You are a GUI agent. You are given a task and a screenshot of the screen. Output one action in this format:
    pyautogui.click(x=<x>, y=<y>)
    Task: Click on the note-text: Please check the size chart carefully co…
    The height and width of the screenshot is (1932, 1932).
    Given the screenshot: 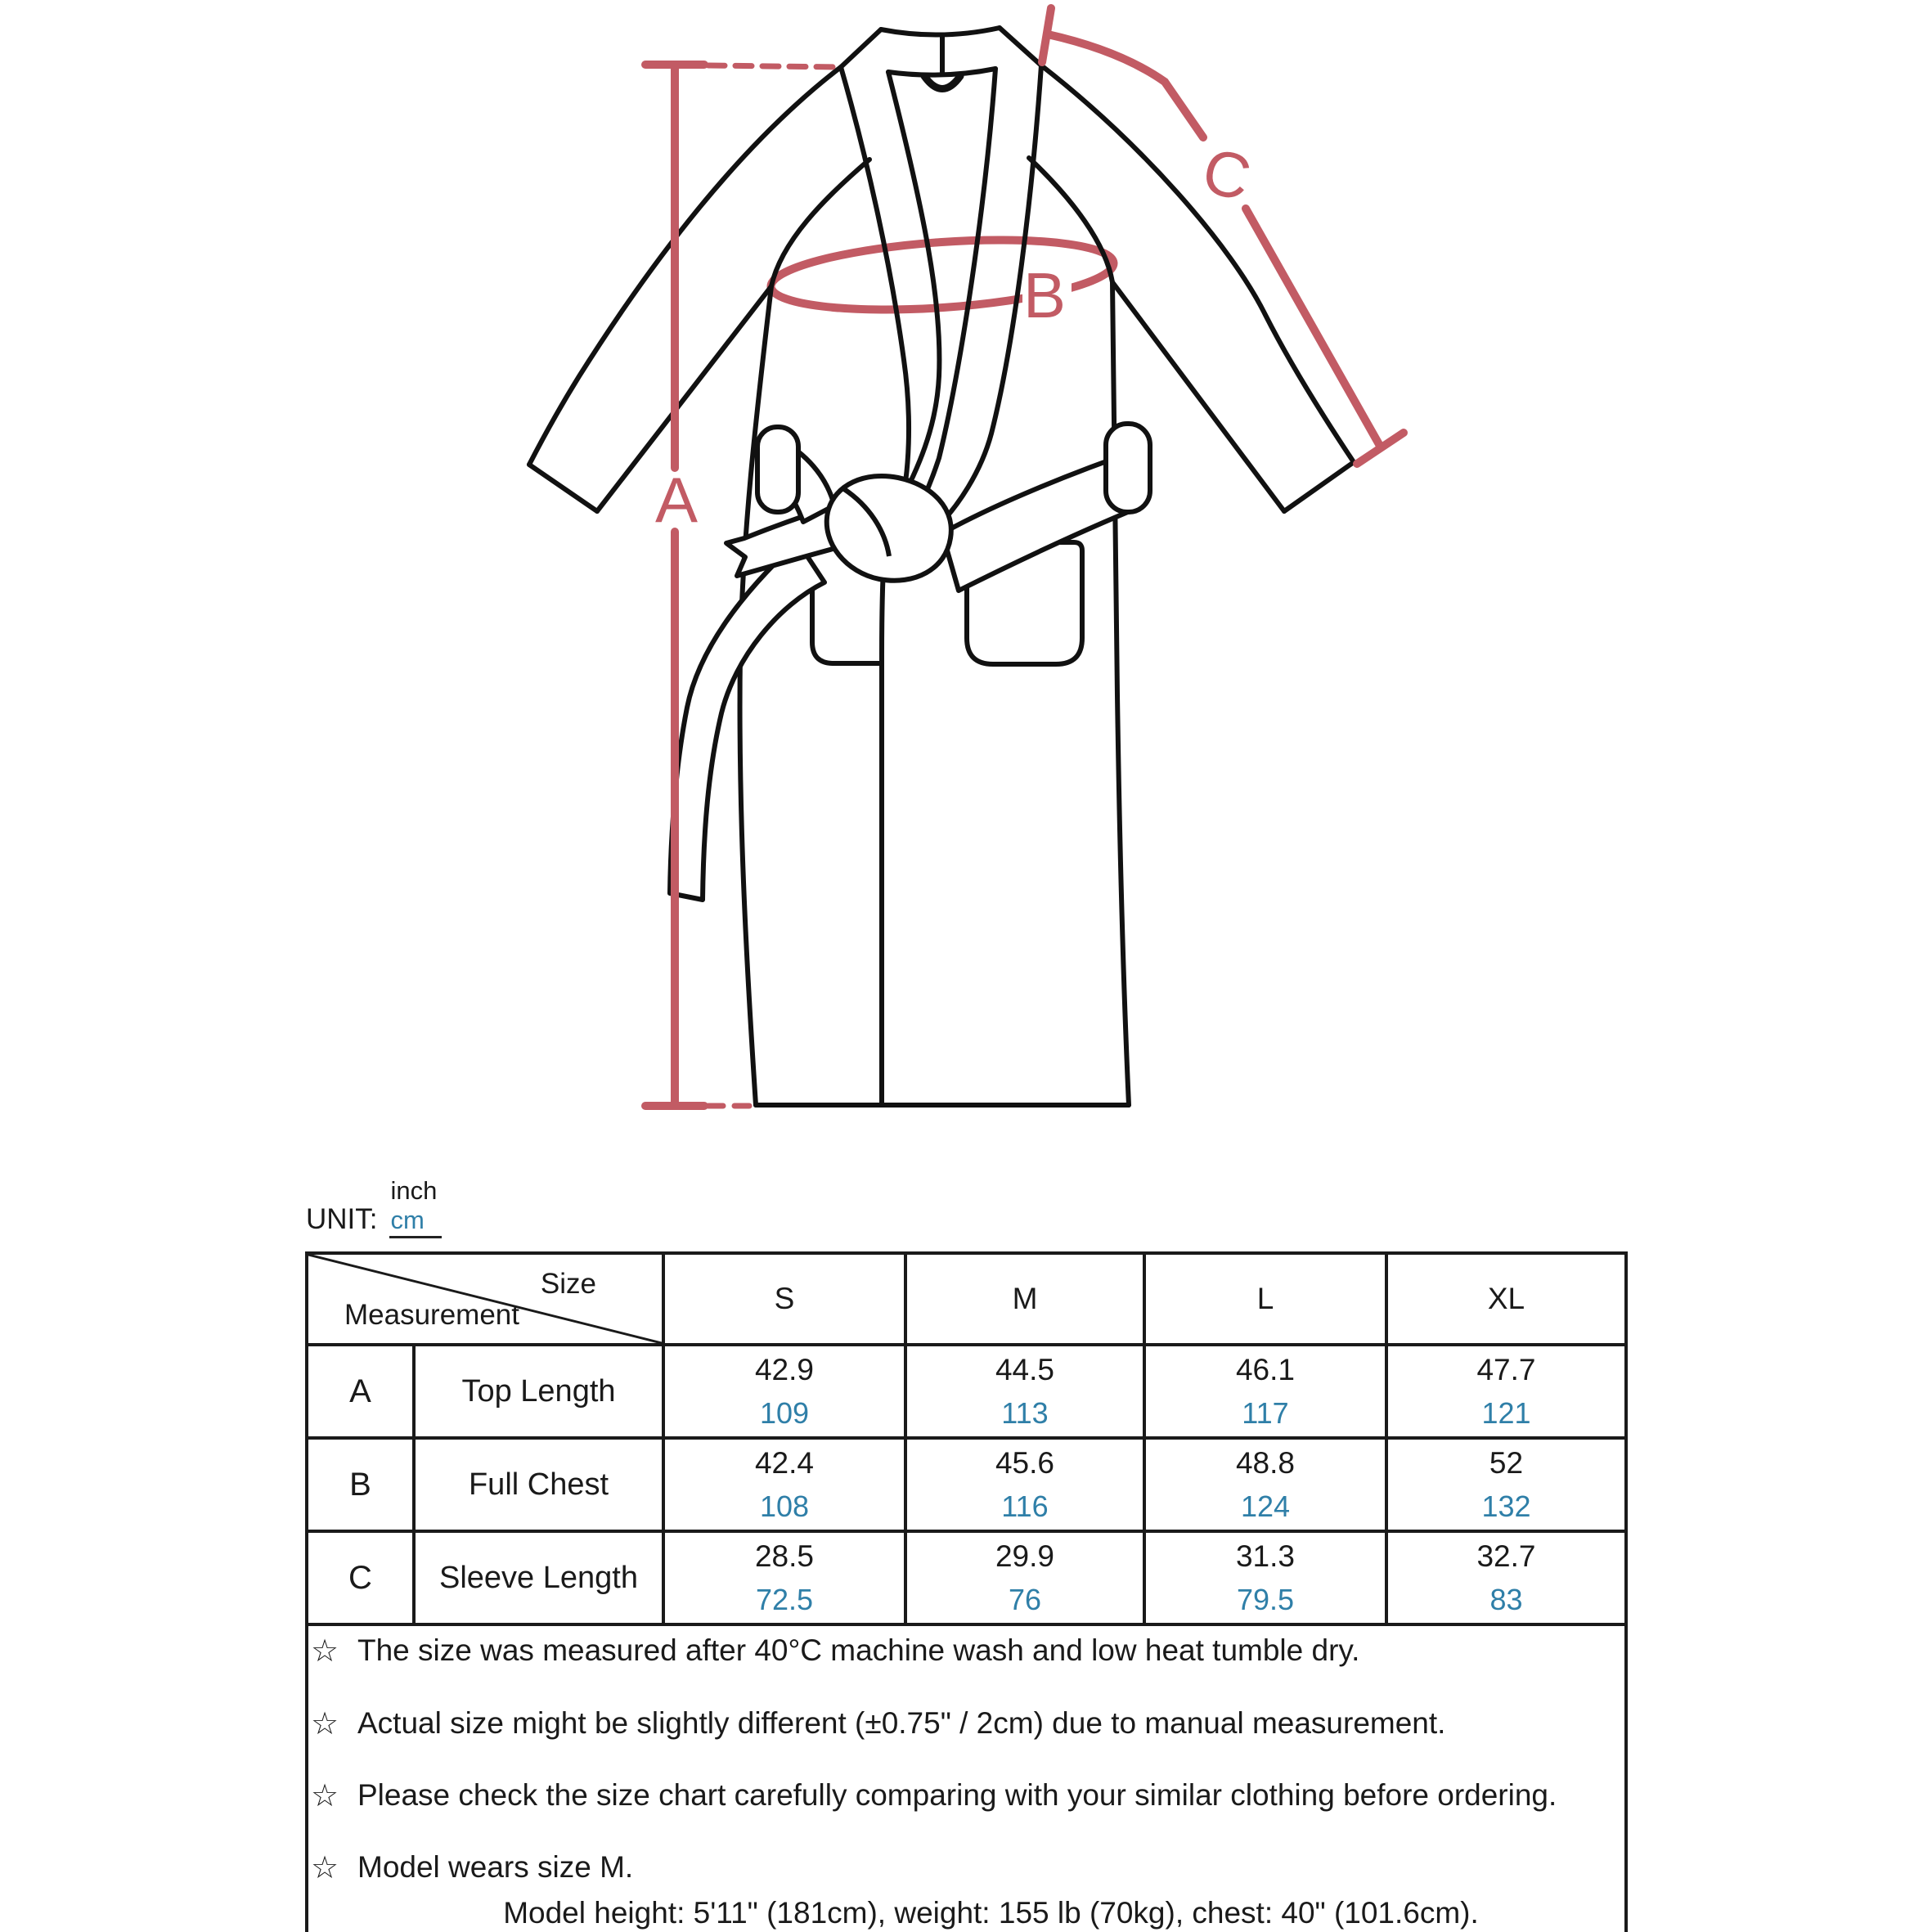 What is the action you would take?
    pyautogui.click(x=957, y=1794)
    